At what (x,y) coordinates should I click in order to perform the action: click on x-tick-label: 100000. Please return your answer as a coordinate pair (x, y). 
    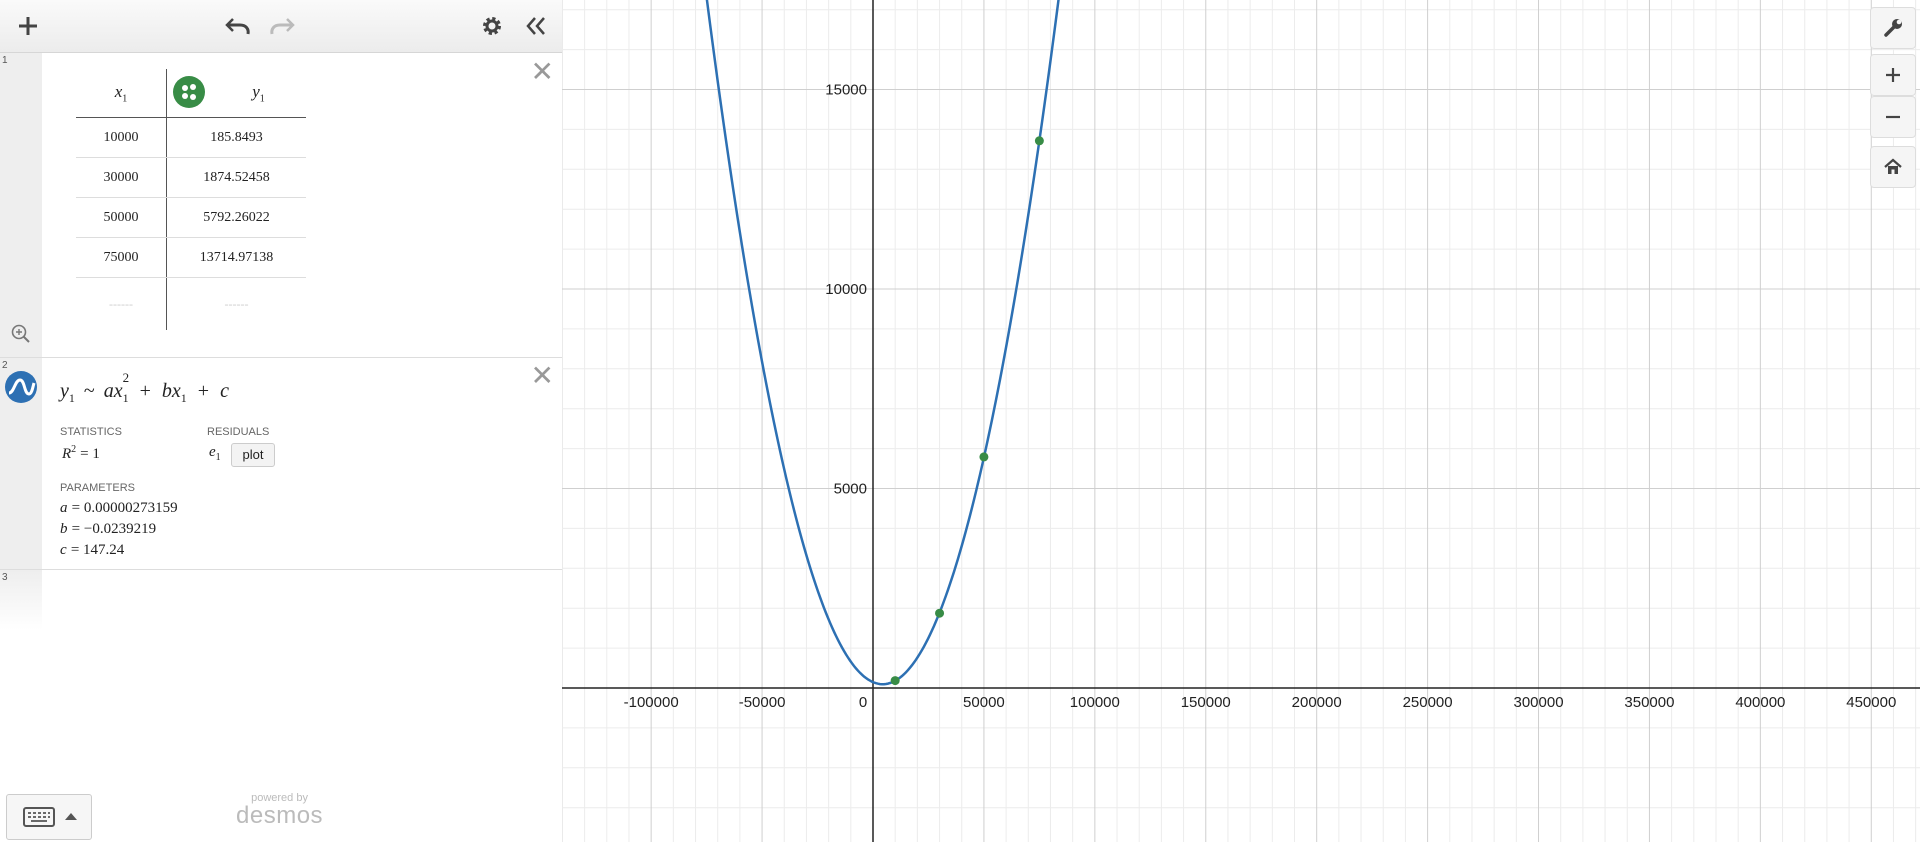
    Looking at the image, I should click on (1095, 702).